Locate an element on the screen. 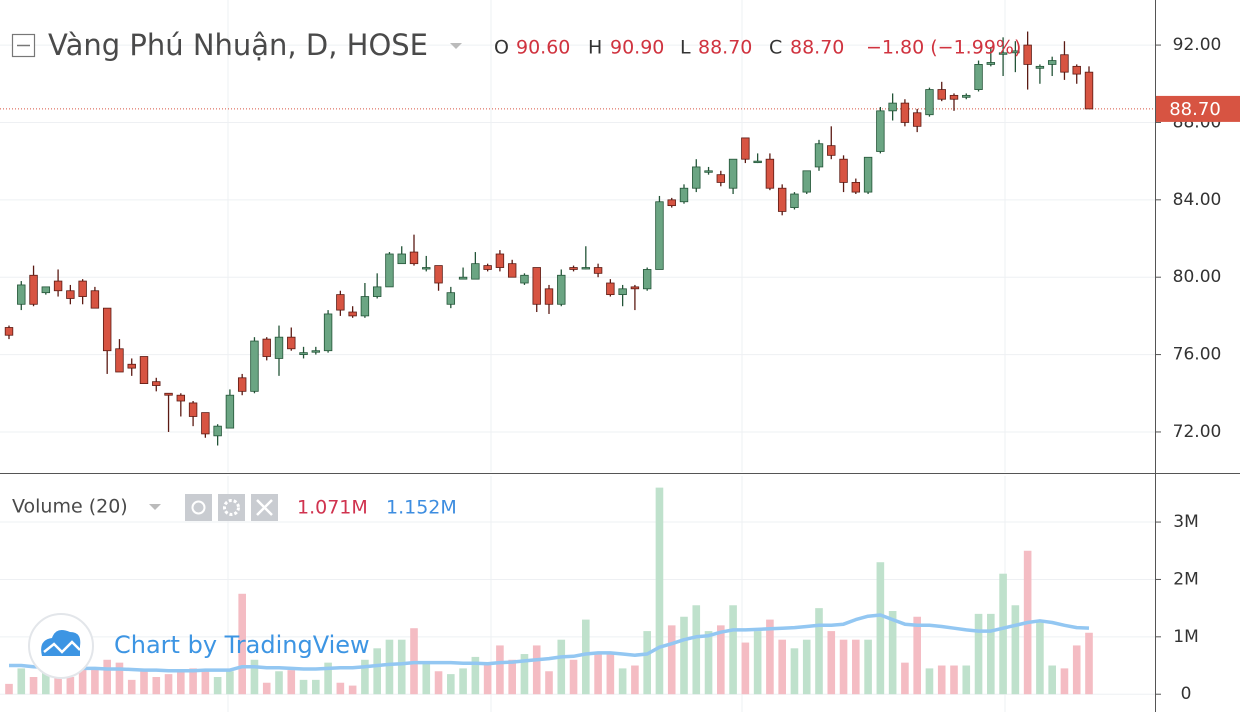 The image size is (1240, 712). settings-button is located at coordinates (231, 507).